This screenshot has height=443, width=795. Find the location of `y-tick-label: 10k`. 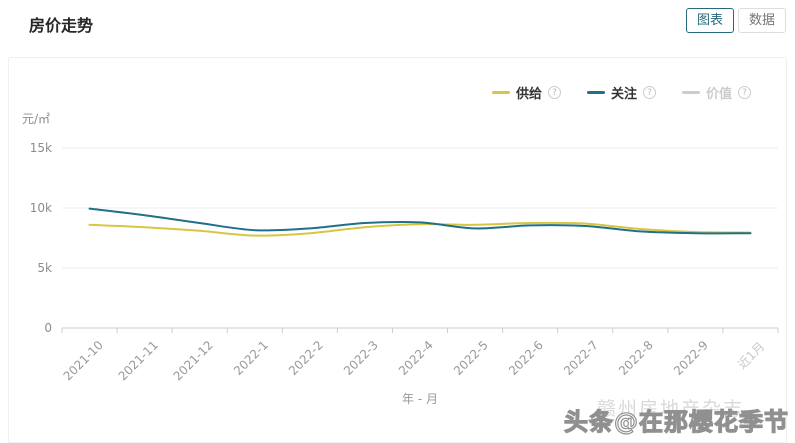

y-tick-label: 10k is located at coordinates (40, 208).